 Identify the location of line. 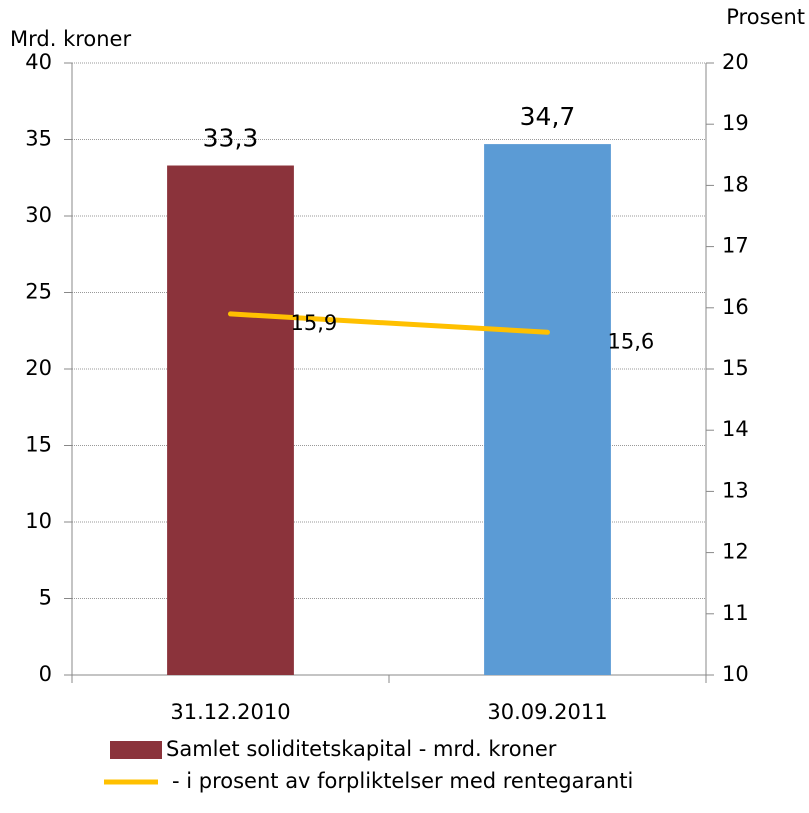
(389, 323).